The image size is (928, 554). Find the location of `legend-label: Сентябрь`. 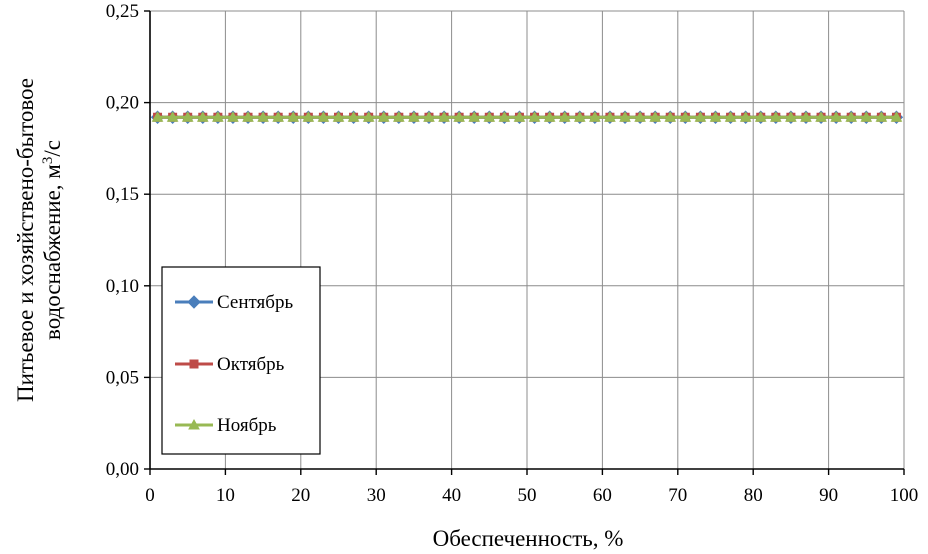

legend-label: Сентябрь is located at coordinates (255, 302).